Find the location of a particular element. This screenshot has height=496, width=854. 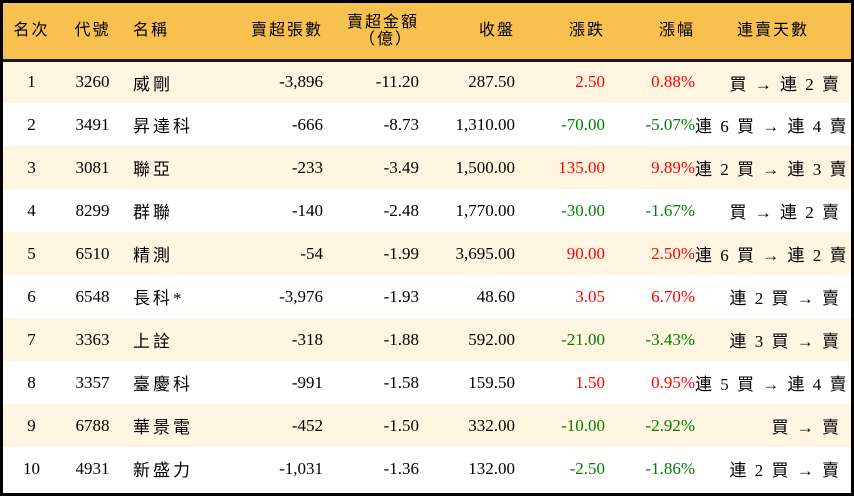

name-cell: 威剛 is located at coordinates (153, 84).